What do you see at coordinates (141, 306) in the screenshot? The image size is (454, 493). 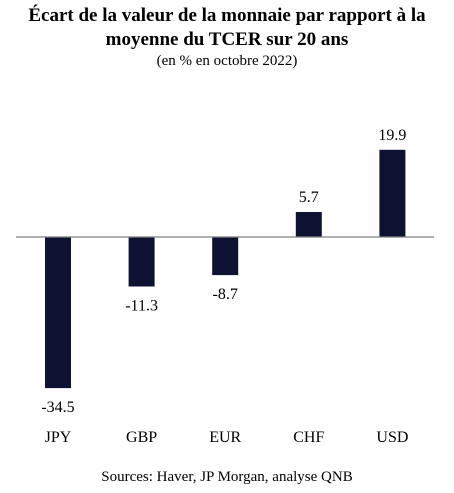 I see `value-label-gbp: -11.3` at bounding box center [141, 306].